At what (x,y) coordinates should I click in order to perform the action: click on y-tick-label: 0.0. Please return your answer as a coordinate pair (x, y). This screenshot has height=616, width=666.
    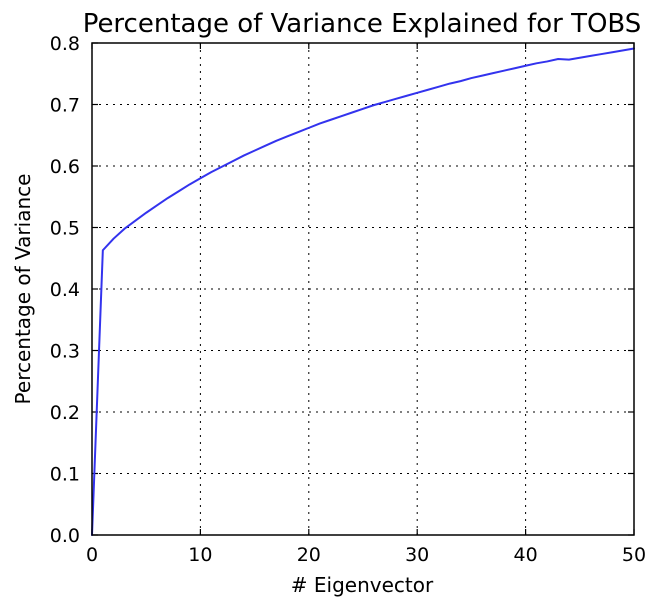
    Looking at the image, I should click on (65, 536).